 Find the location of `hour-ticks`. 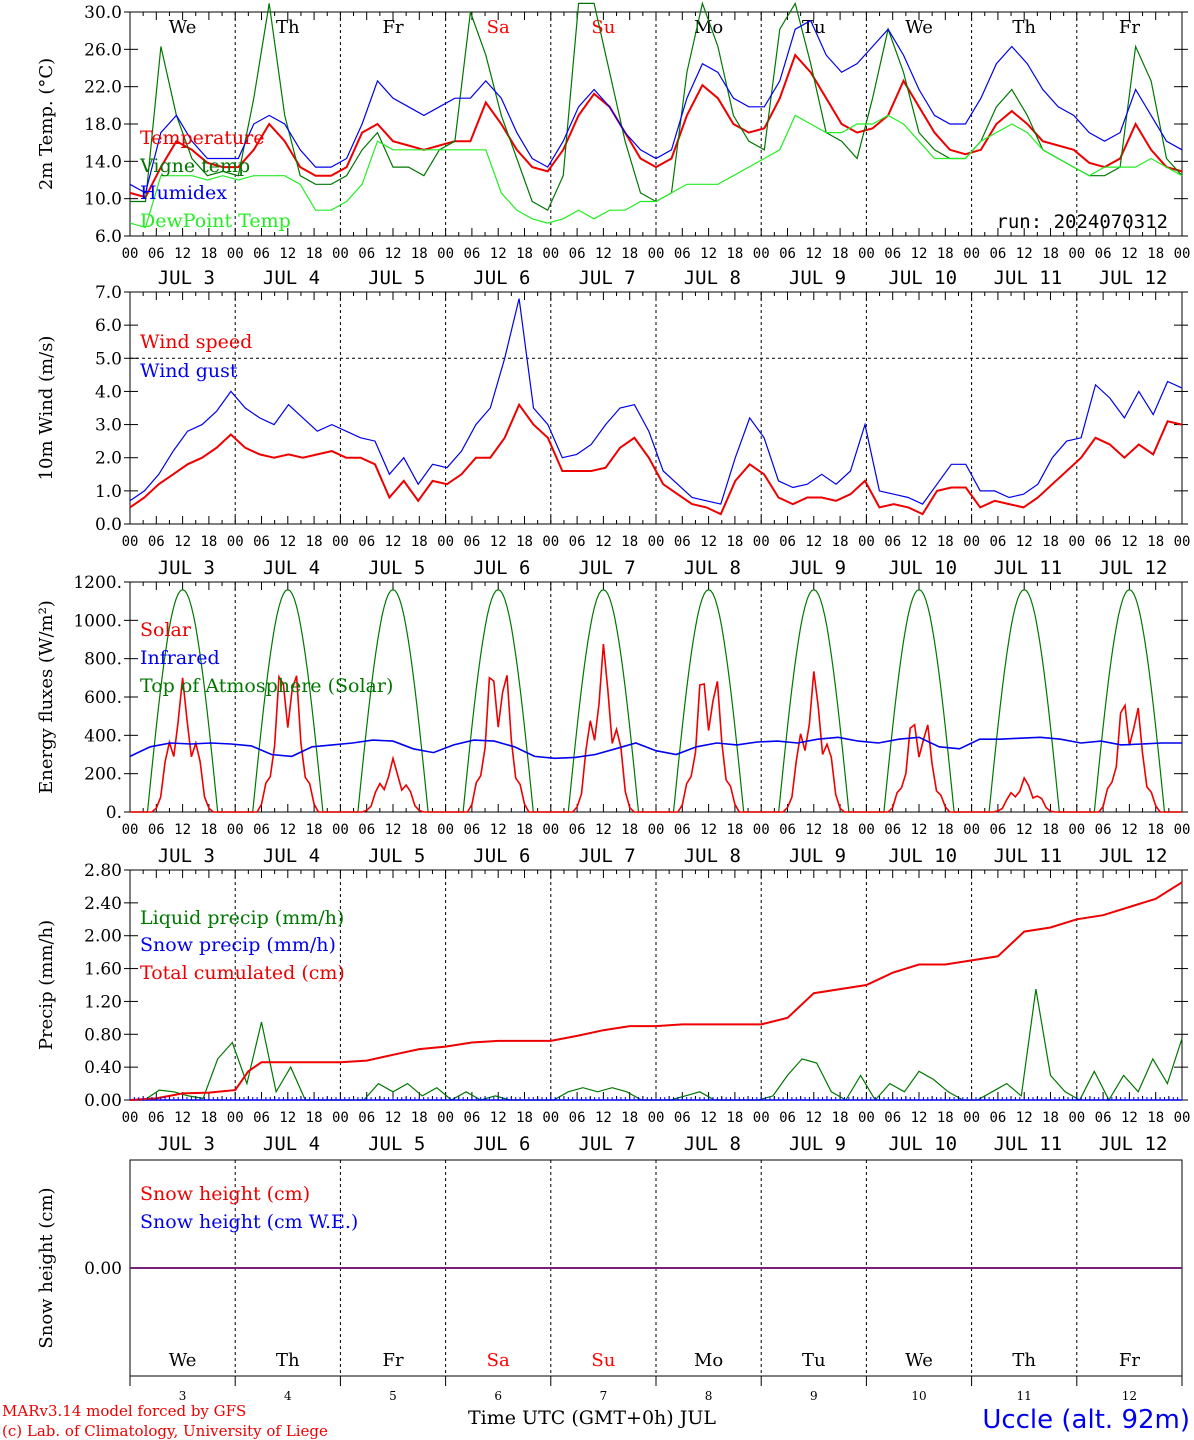

hour-ticks is located at coordinates (656, 124).